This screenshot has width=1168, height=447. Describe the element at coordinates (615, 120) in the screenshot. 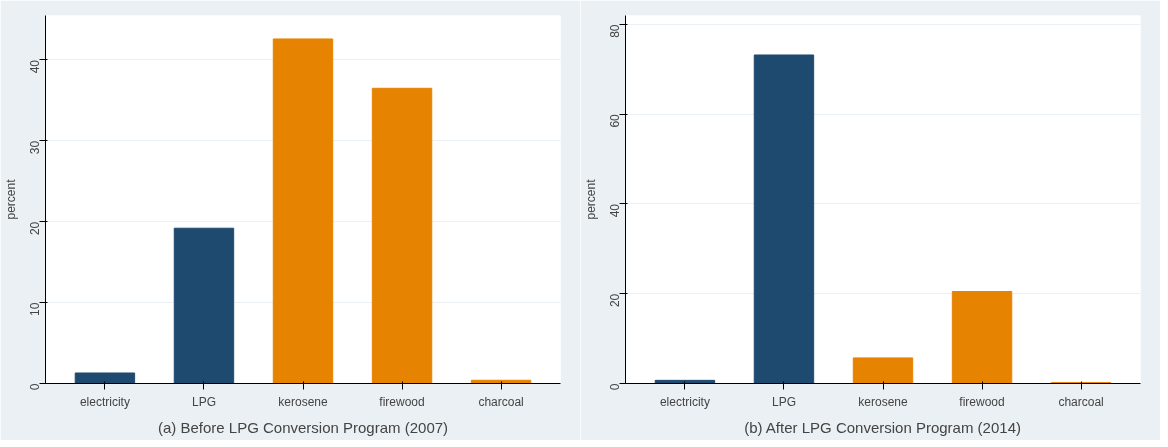

I see `y-tick-label: 60` at that location.